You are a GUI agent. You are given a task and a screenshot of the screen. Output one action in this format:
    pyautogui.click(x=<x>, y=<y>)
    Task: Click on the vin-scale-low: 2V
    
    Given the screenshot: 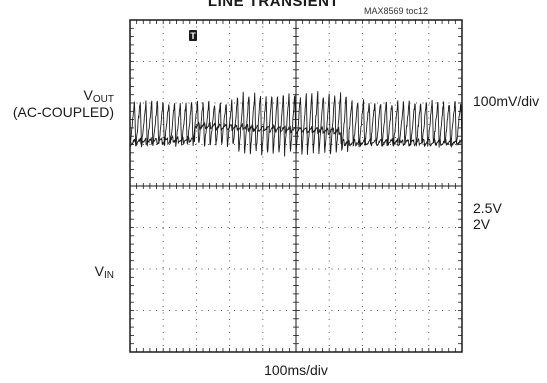 What is the action you would take?
    pyautogui.click(x=482, y=224)
    